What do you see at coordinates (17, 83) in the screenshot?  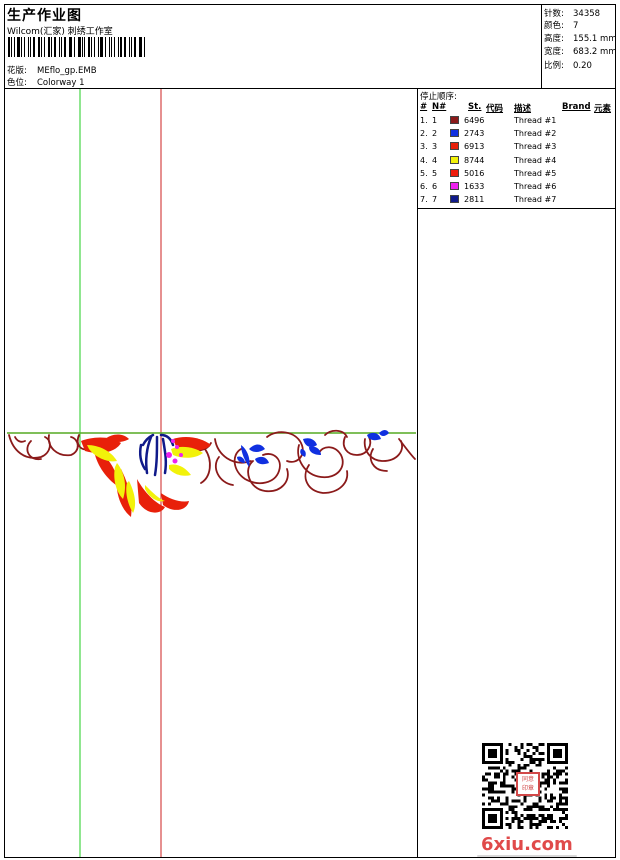 I see `colorway-label: 色位:` at bounding box center [17, 83].